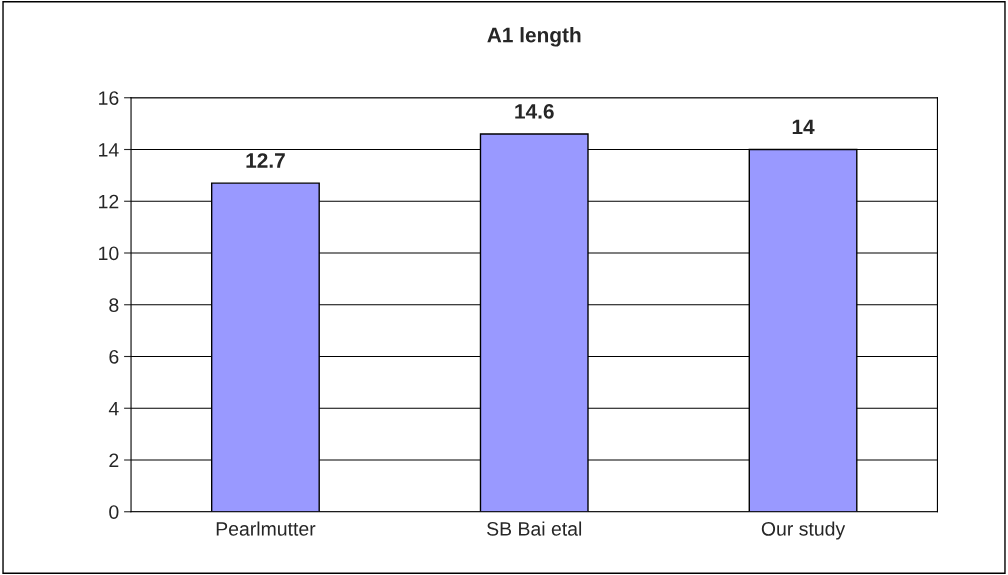 This screenshot has height=575, width=1008. Describe the element at coordinates (265, 160) in the screenshot. I see `data-label: 12.7` at that location.